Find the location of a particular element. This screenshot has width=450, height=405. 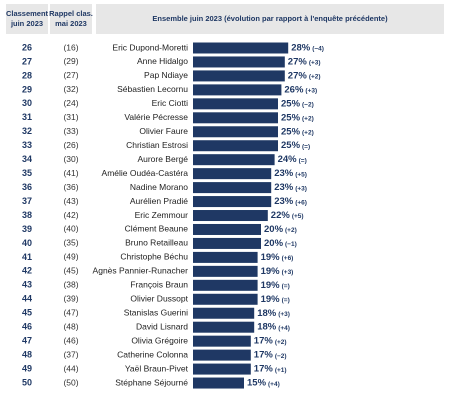

name: Olivier Dussopt is located at coordinates (159, 299).